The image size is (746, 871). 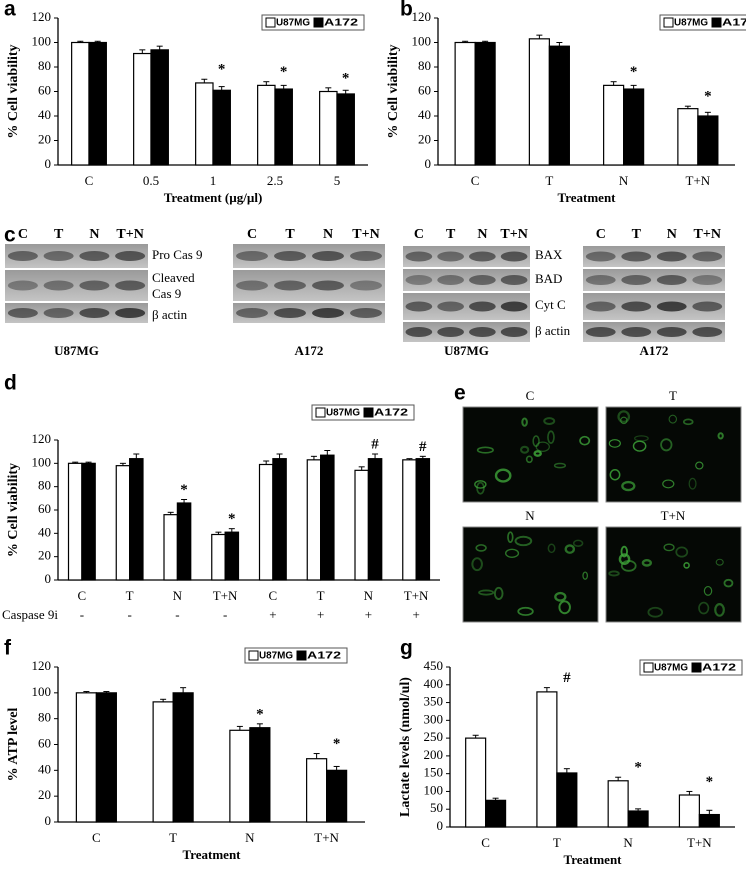 What do you see at coordinates (368, 614) in the screenshot?
I see `row-value: +` at bounding box center [368, 614].